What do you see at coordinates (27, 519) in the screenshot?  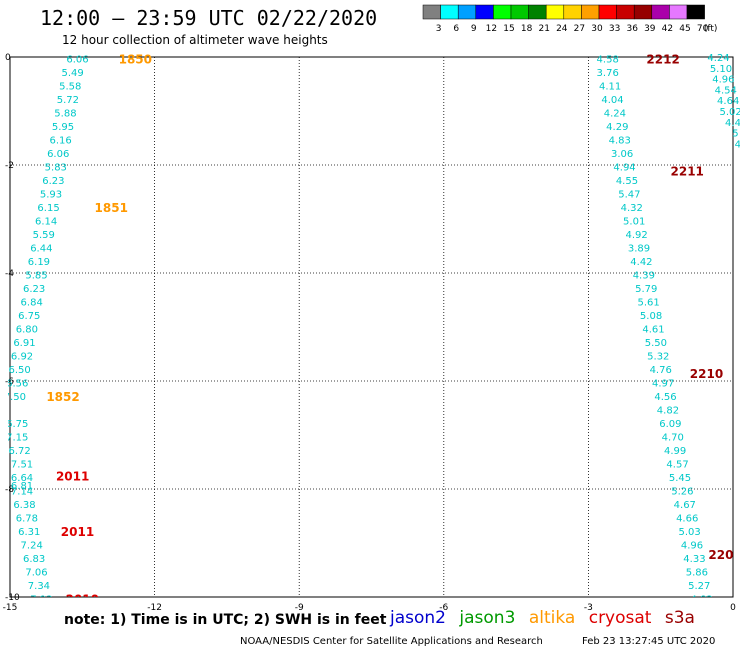 I see `wave-height-value: 6.78` at bounding box center [27, 519].